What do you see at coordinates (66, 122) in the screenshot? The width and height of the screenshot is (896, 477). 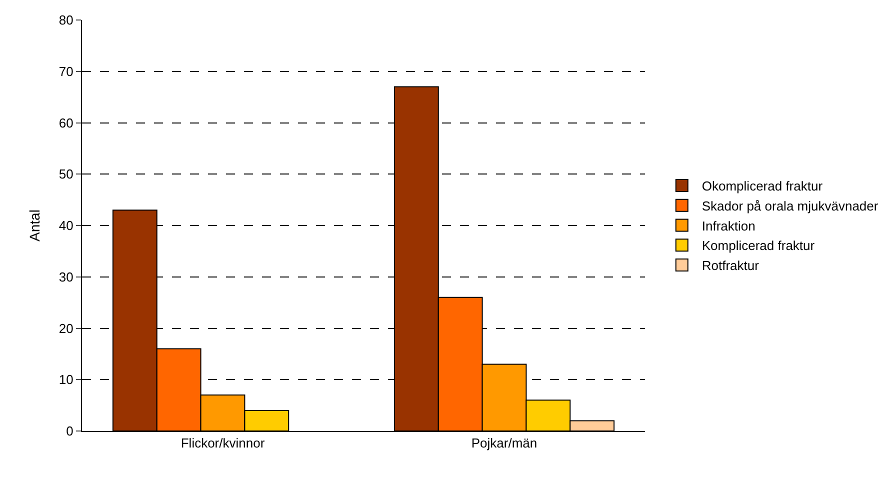 I see `y-tick-label: 60` at bounding box center [66, 122].